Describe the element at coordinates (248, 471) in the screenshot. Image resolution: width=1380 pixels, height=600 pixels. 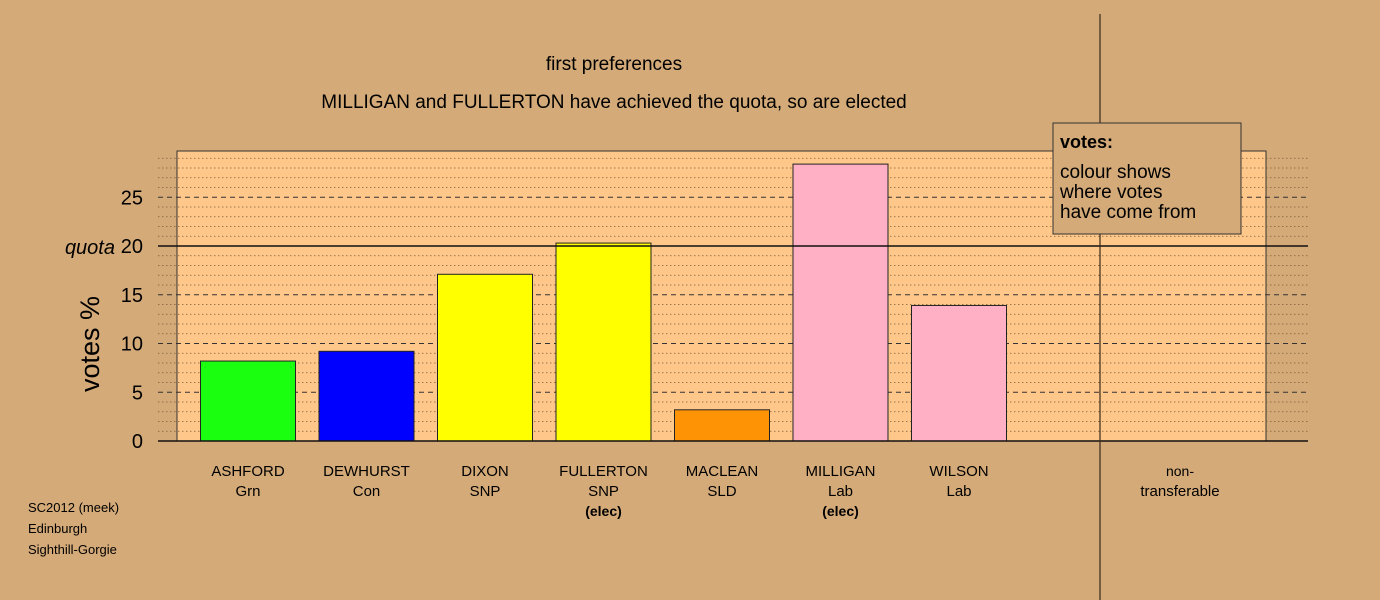
I see `category-label-ashford: ASHFORD` at that location.